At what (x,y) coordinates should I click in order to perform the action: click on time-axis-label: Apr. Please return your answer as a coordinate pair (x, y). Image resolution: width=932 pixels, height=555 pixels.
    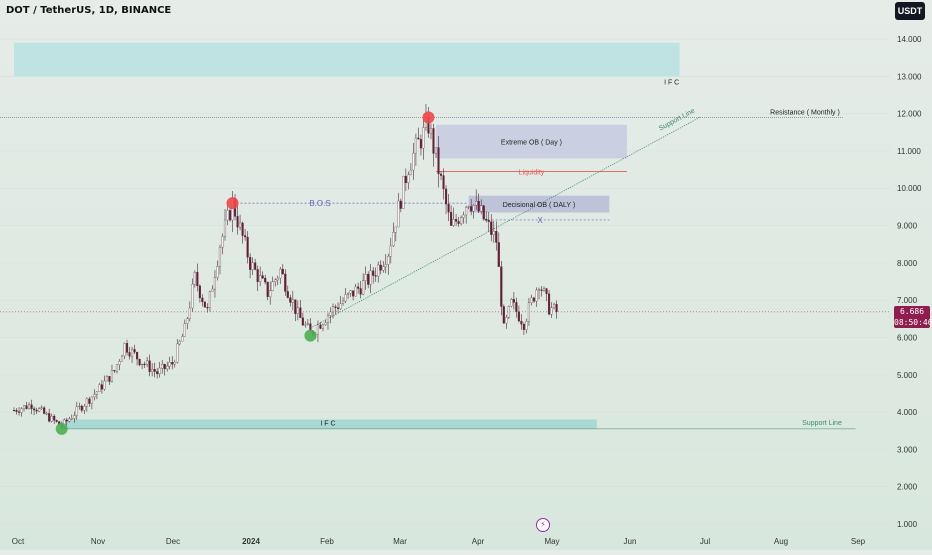
    Looking at the image, I should click on (478, 541).